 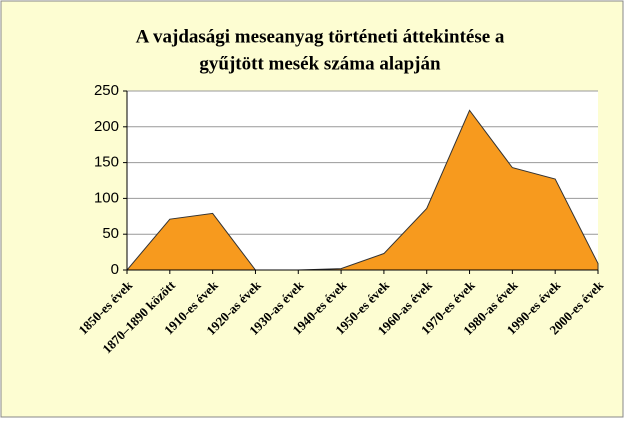 What do you see at coordinates (106, 126) in the screenshot?
I see `y-tick-label: 200` at bounding box center [106, 126].